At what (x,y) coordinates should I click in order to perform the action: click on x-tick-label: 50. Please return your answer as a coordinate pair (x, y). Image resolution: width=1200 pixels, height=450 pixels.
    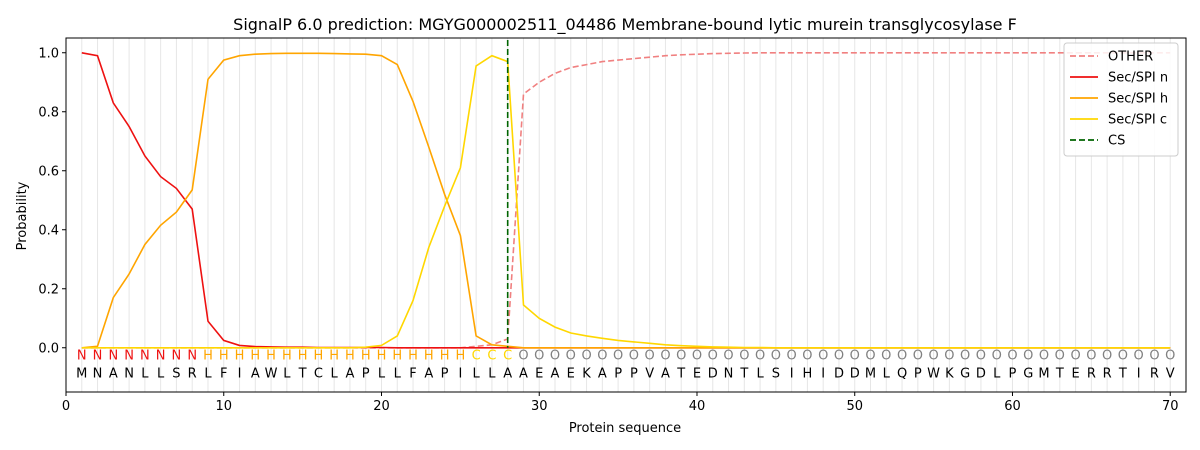
    Looking at the image, I should click on (854, 406).